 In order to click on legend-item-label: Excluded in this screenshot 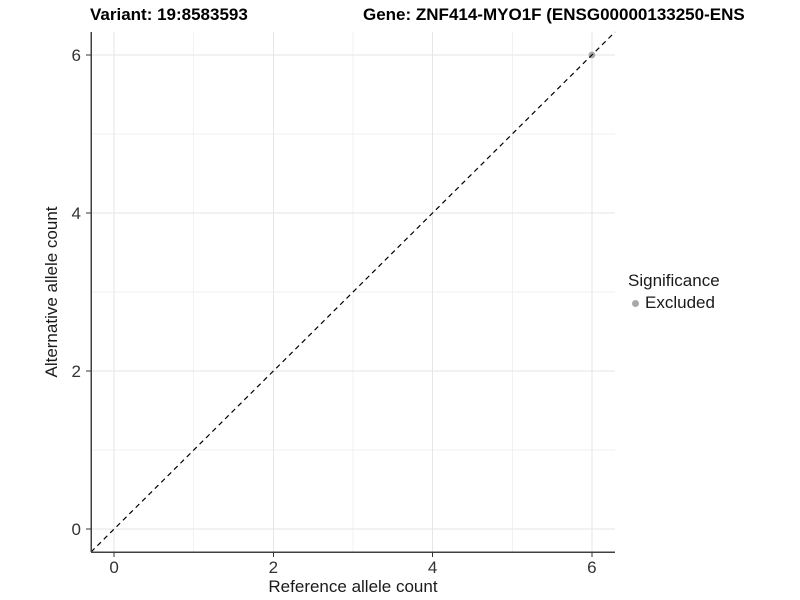, I will do `click(680, 302)`.